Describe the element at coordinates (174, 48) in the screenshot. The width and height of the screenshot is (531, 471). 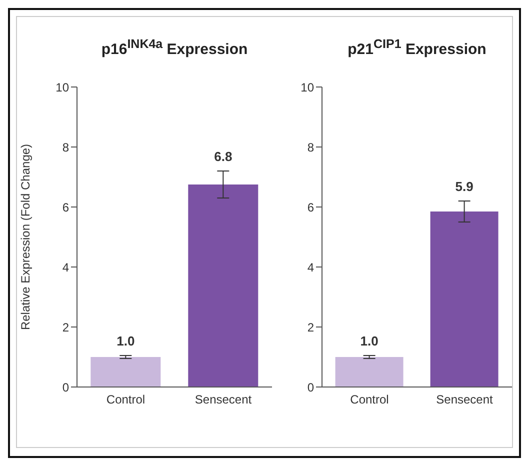
I see `chart-title: p16$^{INK4a}$ Expression` at that location.